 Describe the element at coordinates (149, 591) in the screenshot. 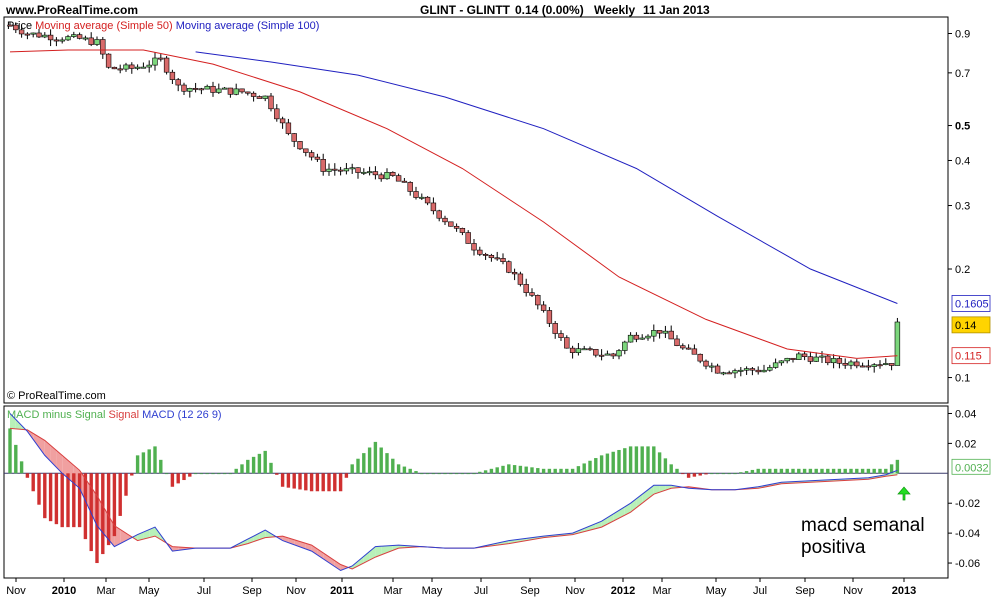

I see `x-tick-label: May` at that location.